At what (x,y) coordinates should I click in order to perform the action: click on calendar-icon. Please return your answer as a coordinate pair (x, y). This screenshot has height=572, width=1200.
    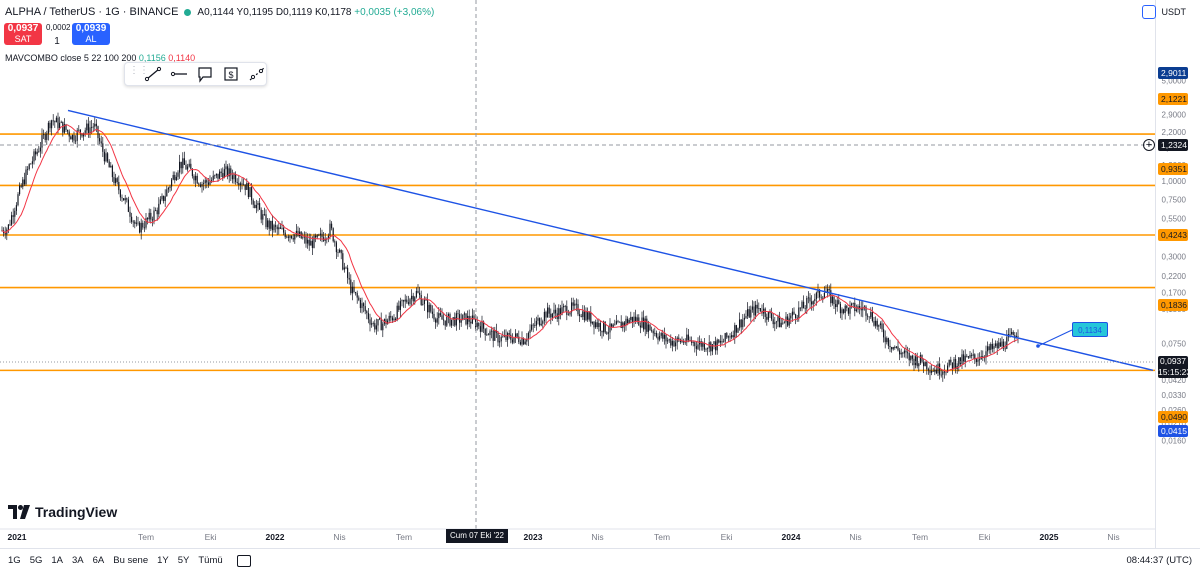
    Looking at the image, I should click on (243, 560).